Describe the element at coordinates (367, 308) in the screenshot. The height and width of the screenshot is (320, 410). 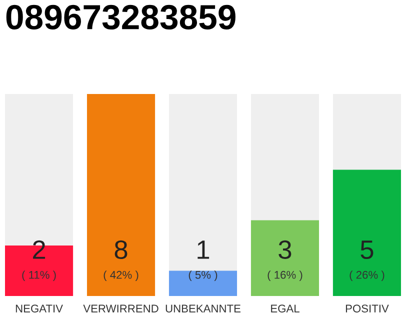
I see `x-tick-label: POSITIV` at that location.